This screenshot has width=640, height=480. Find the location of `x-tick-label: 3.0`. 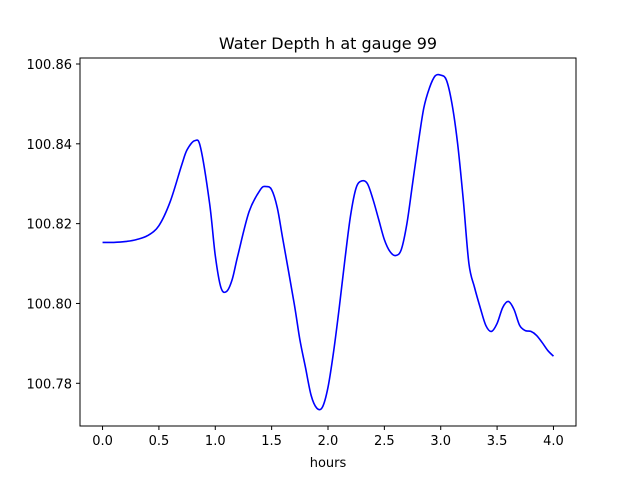

x-tick-label: 3.0 is located at coordinates (440, 441).